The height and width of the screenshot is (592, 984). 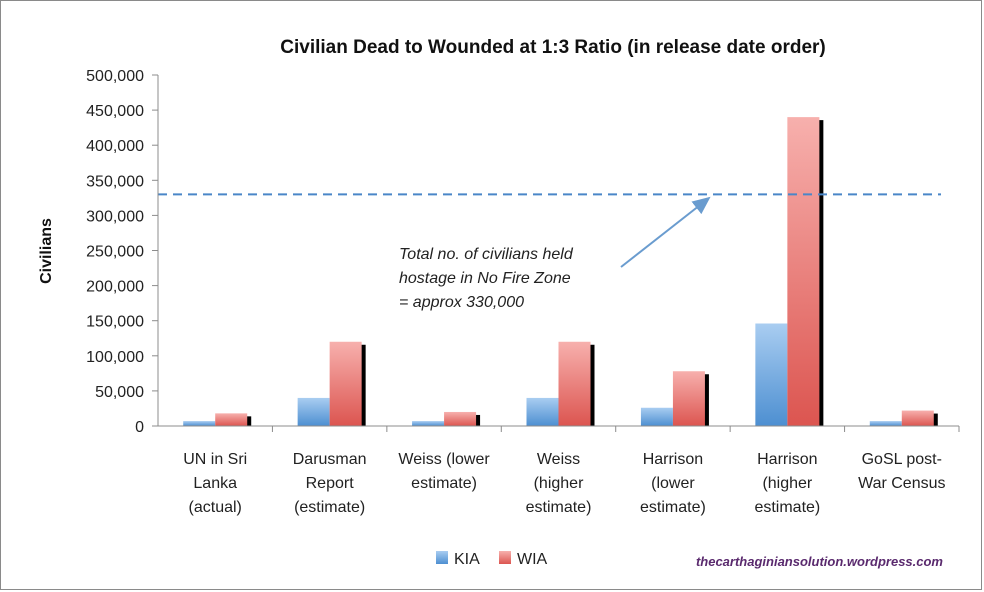 I want to click on x-tick-label: Weiss (lower, so click(x=444, y=459).